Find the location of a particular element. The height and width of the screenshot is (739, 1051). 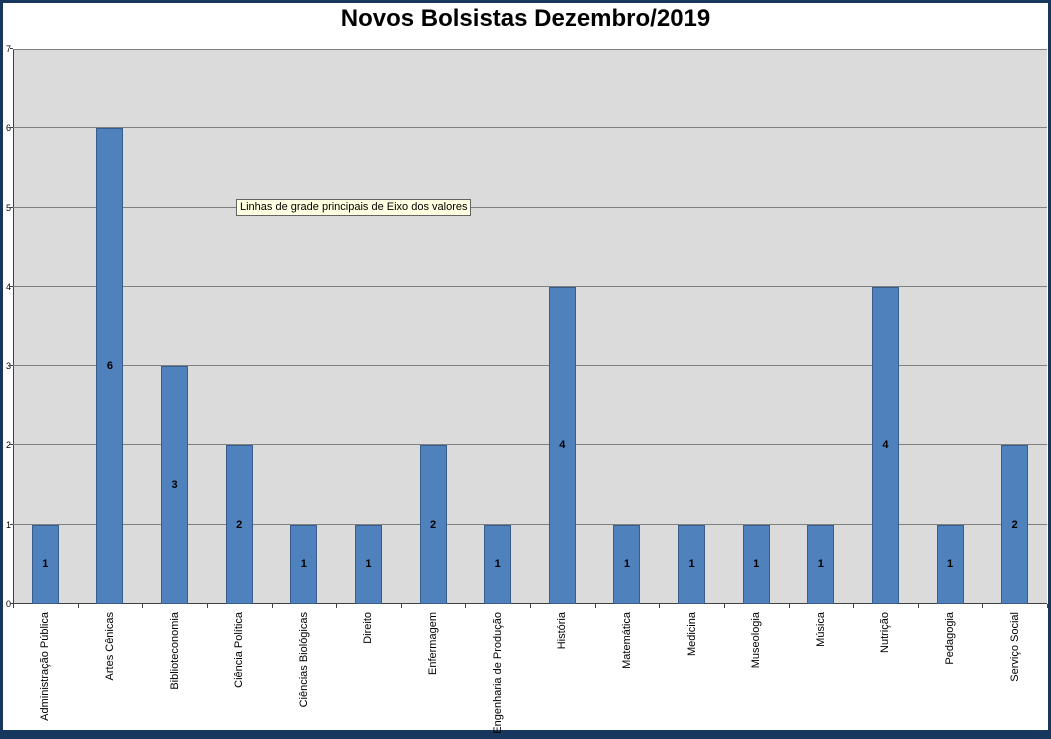

x-axis-category-label: Enfermagem is located at coordinates (433, 643).